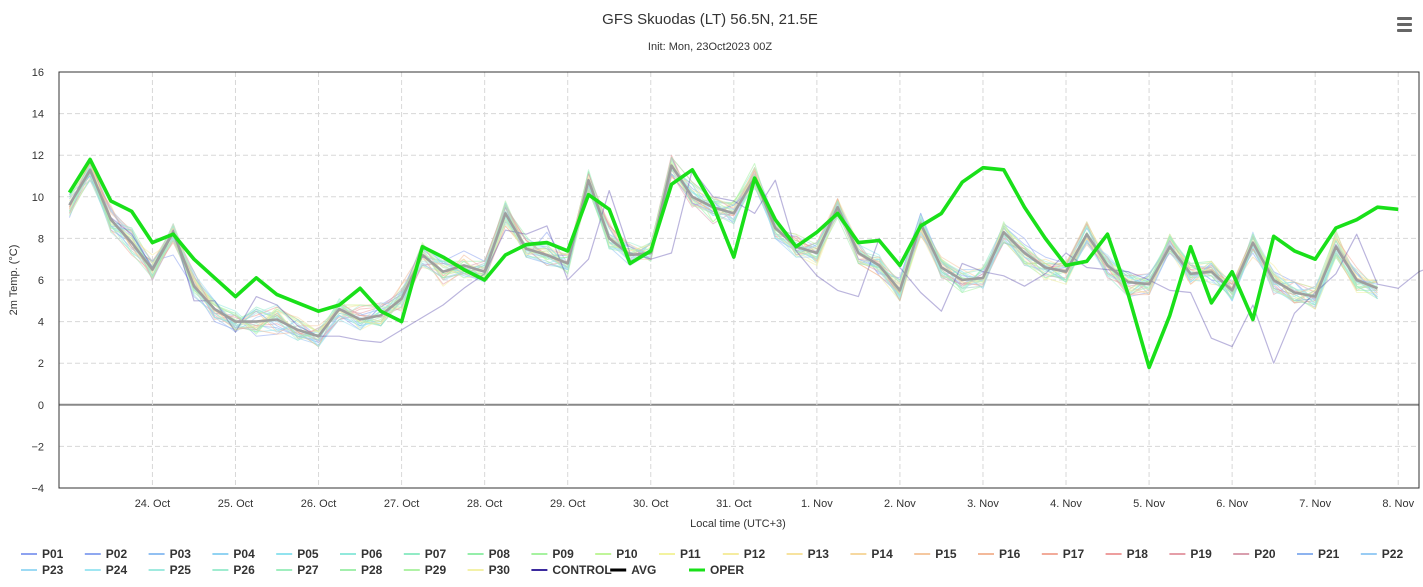 The width and height of the screenshot is (1423, 587). I want to click on legend-item-p16: P16, so click(999, 554).